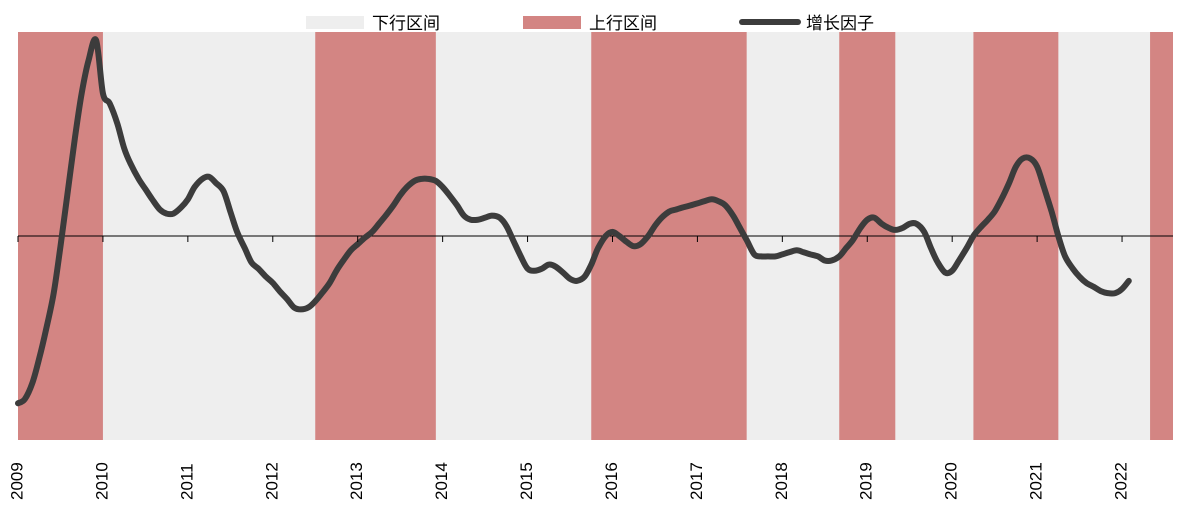  Describe the element at coordinates (951, 481) in the screenshot. I see `x-tick-label-2020: 2020` at that location.